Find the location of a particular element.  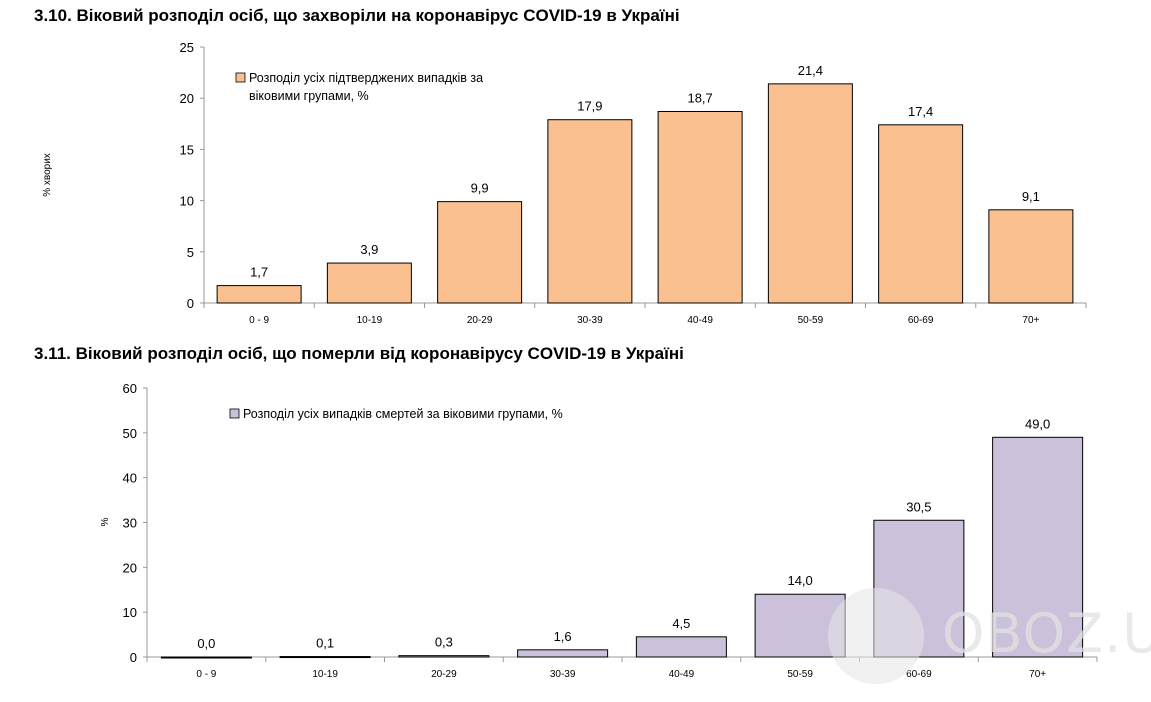

y-tick-label: 60 is located at coordinates (130, 388).